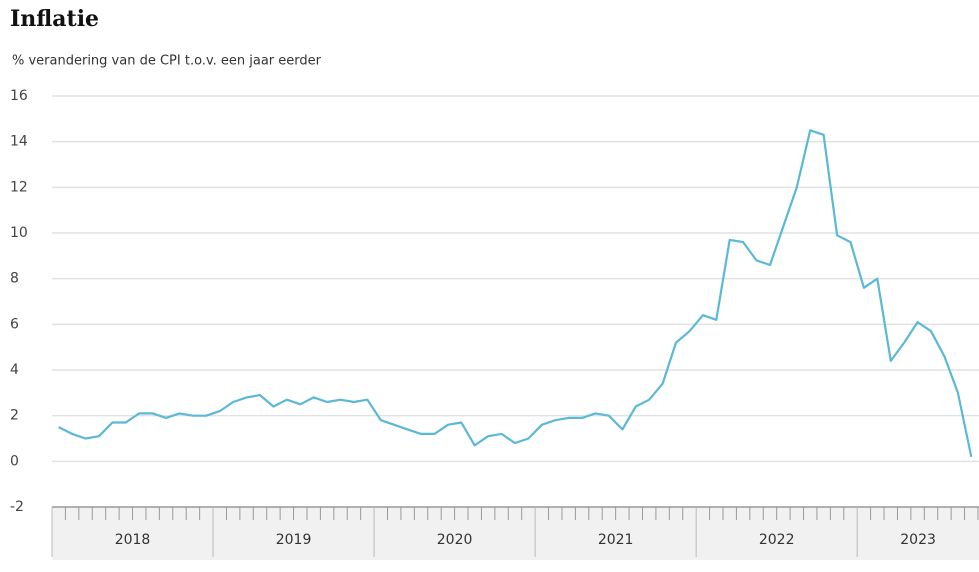  Describe the element at coordinates (19, 233) in the screenshot. I see `y-tick-label: 10` at that location.